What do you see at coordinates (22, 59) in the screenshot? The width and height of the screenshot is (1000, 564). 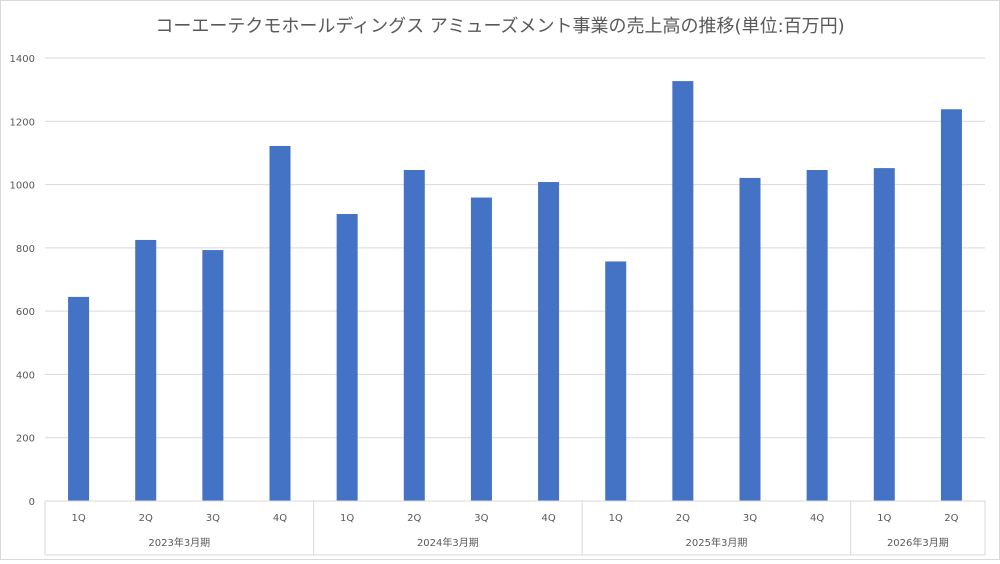 I see `y-tick-label: 1400` at bounding box center [22, 59].